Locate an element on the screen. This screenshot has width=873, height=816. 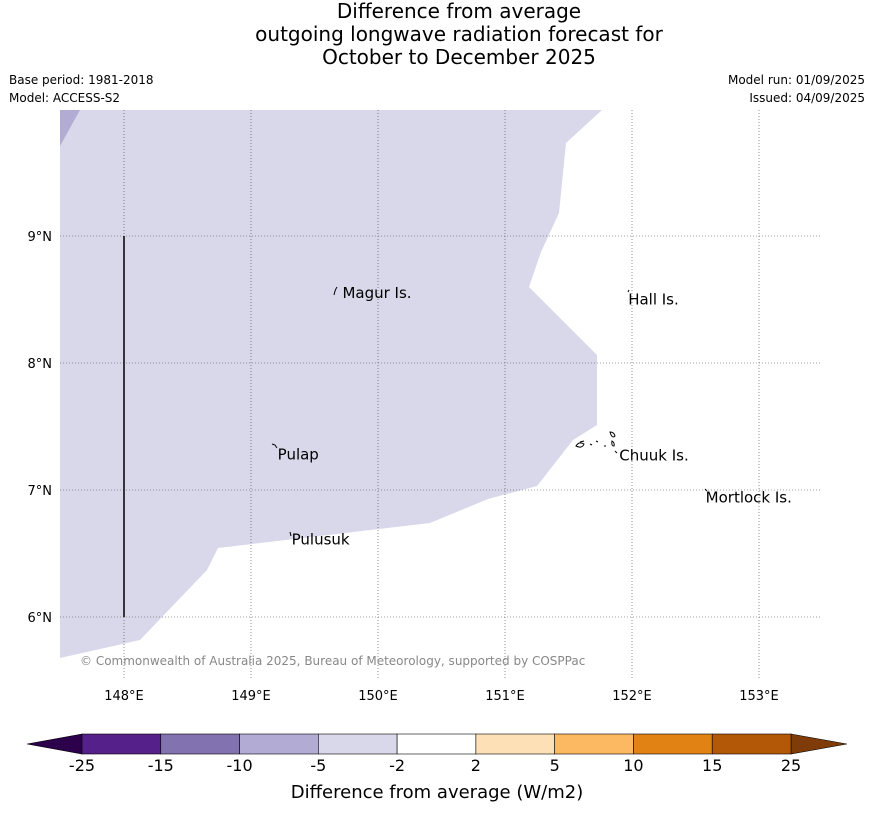
colorbar: -25 -15 -10 -5 -2 2 5 10 15 25 is located at coordinates (437, 754).